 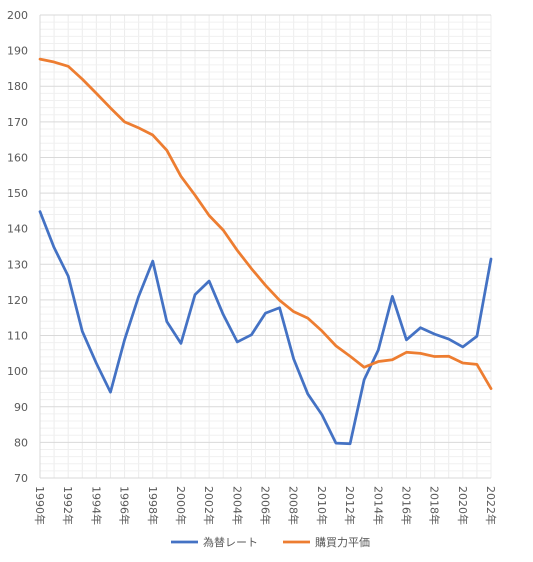 I want to click on legend-label-exchange-rate: 為替レート, so click(x=230, y=542).